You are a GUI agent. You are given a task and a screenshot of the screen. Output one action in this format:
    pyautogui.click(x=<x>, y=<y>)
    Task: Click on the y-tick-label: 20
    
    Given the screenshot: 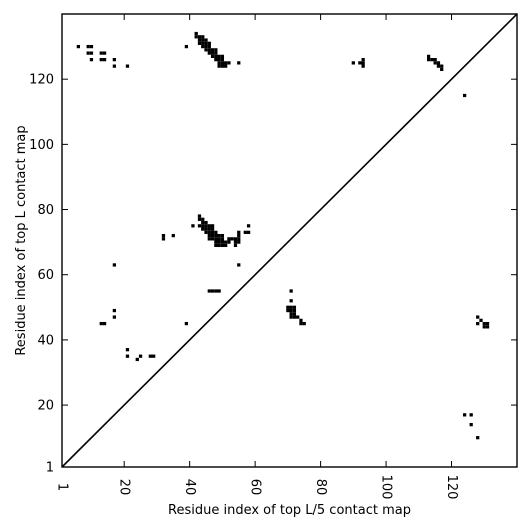 What is the action you would take?
    pyautogui.click(x=45, y=406)
    